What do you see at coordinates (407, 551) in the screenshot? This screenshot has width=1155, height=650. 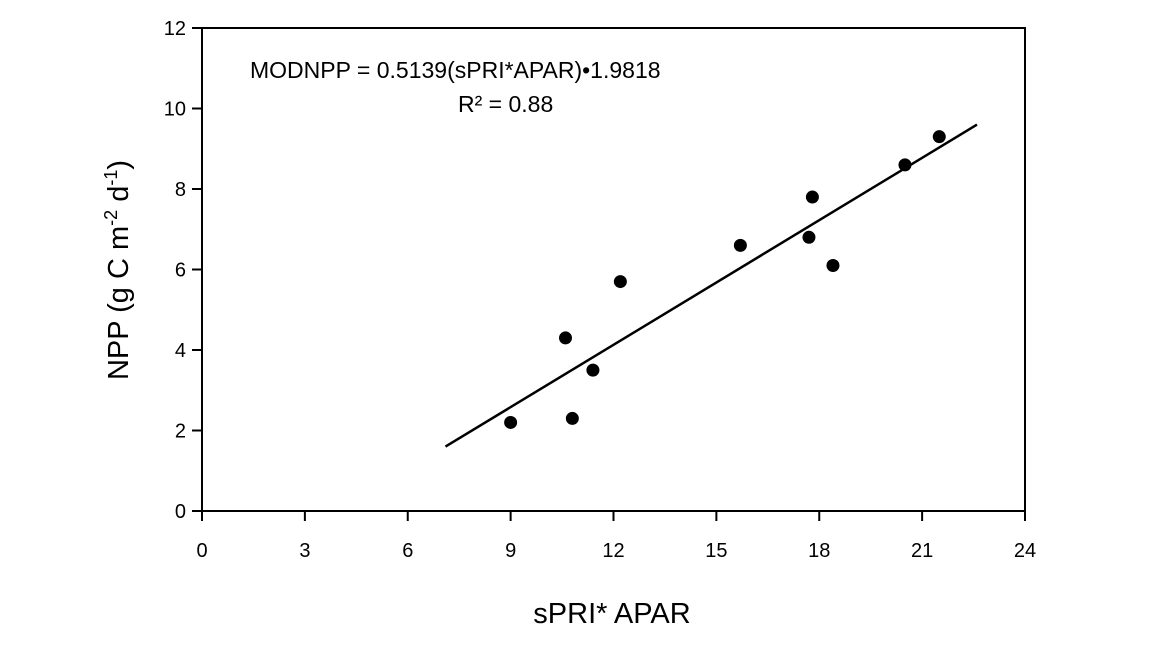 I see `x-tick-label: 6` at bounding box center [407, 551].